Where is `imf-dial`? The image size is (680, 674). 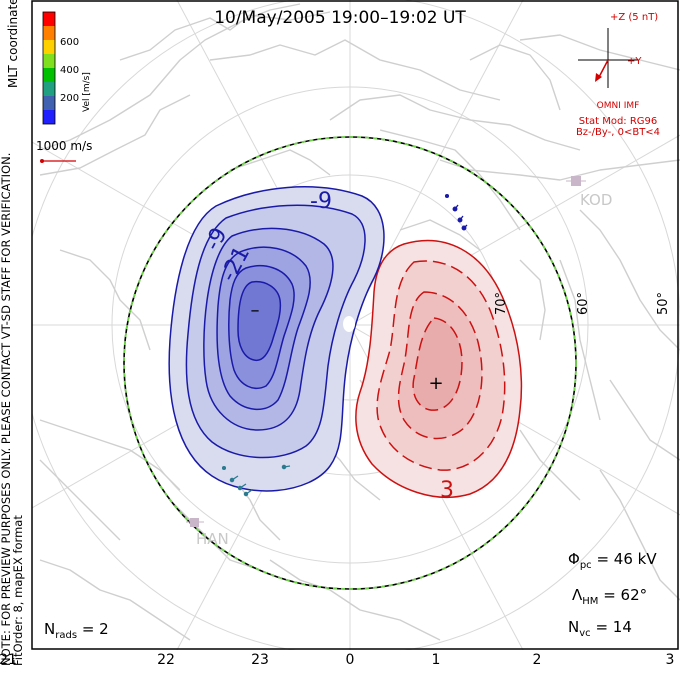
imf-dial is located at coordinates (608, 58).